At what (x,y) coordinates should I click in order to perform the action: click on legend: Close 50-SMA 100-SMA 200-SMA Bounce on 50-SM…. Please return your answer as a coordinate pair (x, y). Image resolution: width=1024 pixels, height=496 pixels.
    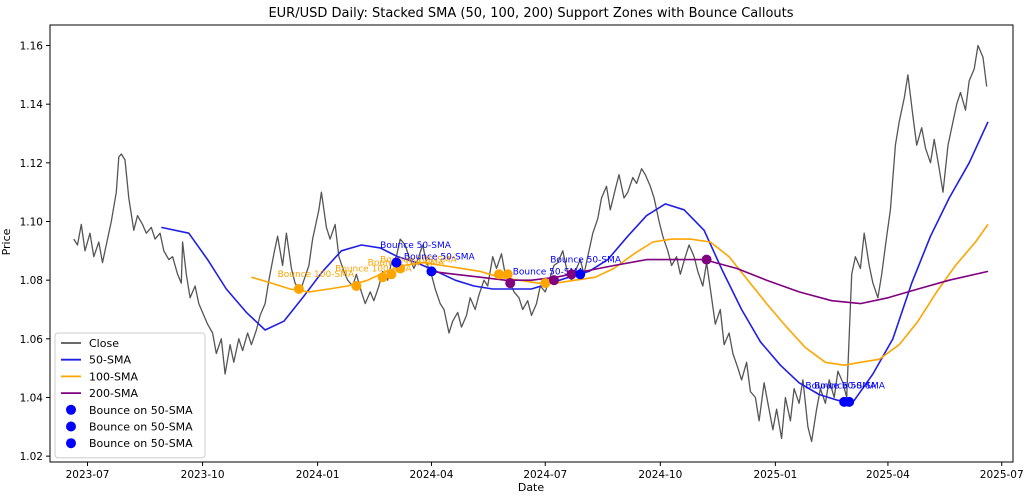
    Looking at the image, I should click on (130, 395).